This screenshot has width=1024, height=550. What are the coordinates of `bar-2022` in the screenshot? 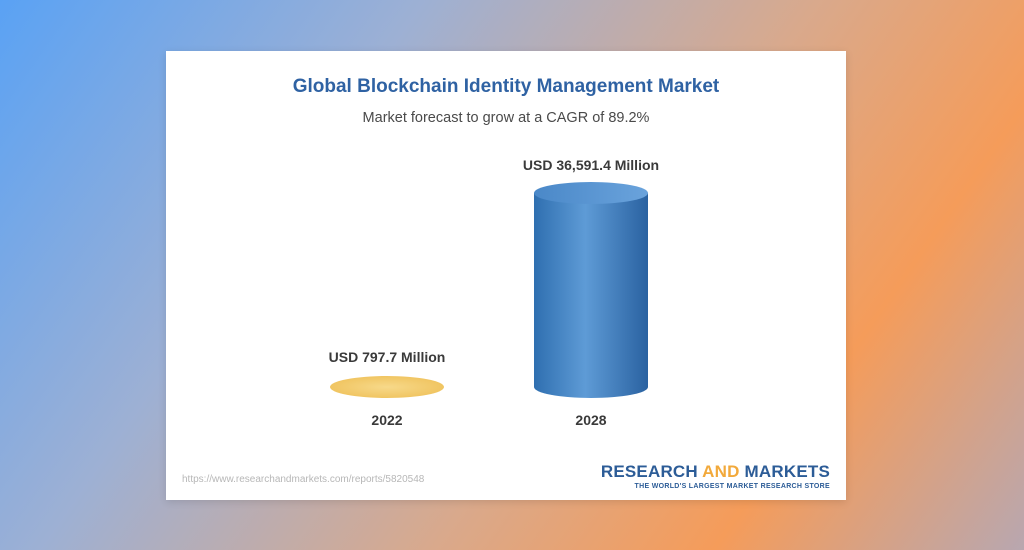 It's located at (387, 387).